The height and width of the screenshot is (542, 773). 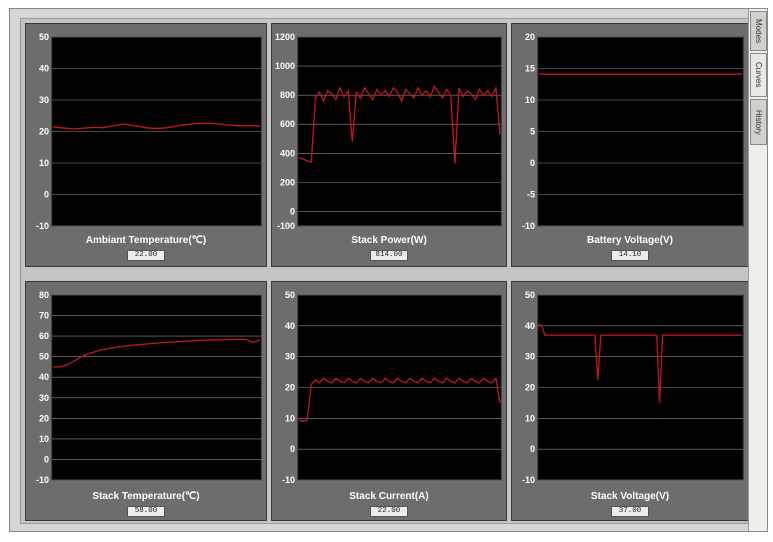 What do you see at coordinates (287, 153) in the screenshot?
I see `y-tick-label: 400` at bounding box center [287, 153].